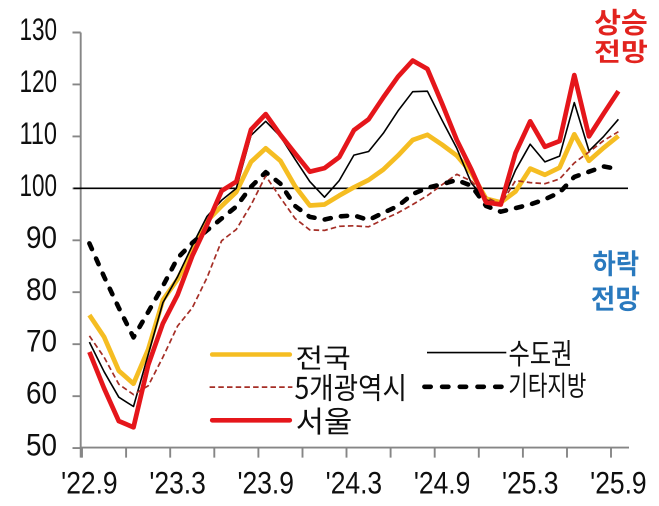 Image resolution: width=659 pixels, height=506 pixels. What do you see at coordinates (442, 483) in the screenshot?
I see `svg-text: '24.9` at bounding box center [442, 483].